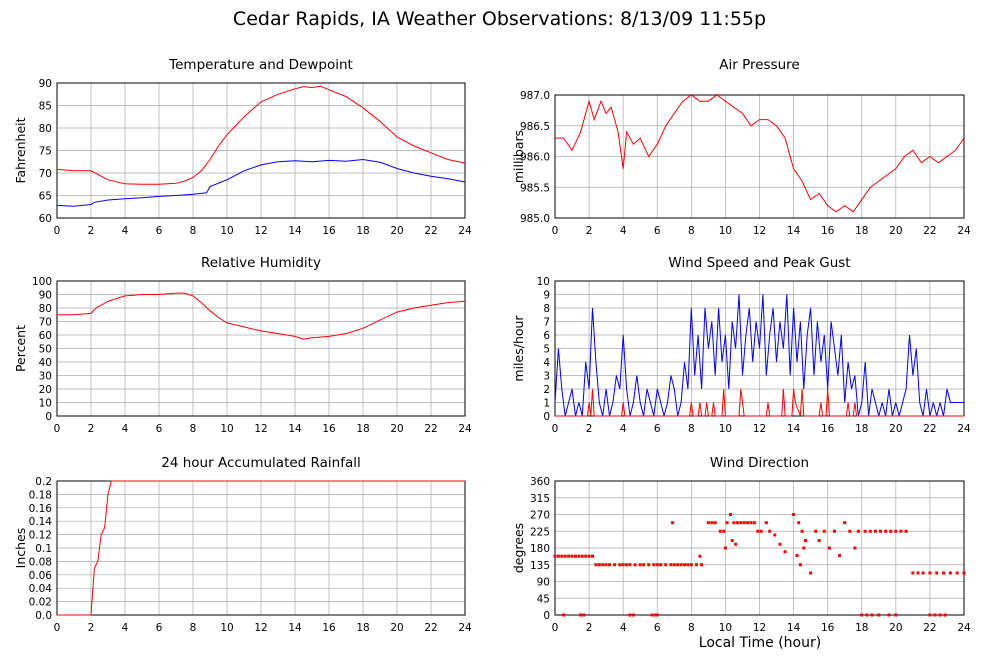 The image size is (999, 659). What do you see at coordinates (546, 417) in the screenshot?
I see `y-tick-label: 0` at bounding box center [546, 417].